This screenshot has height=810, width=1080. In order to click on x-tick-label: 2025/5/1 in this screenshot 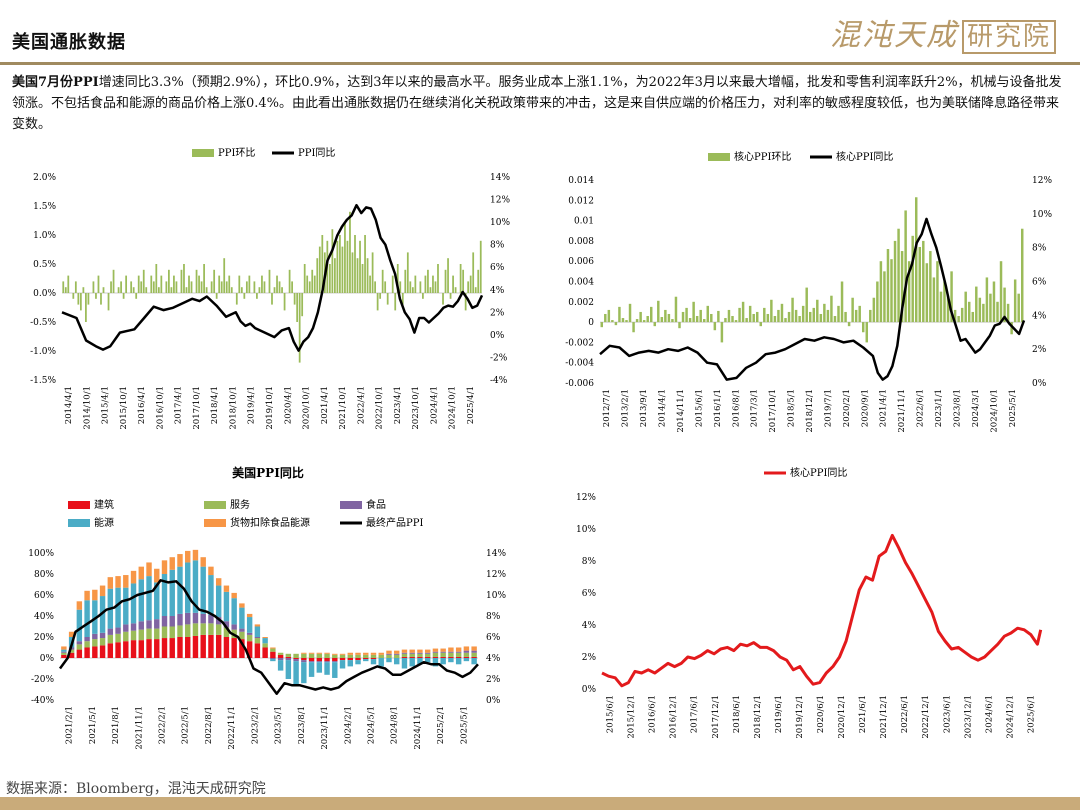, I will do `click(1013, 408)`.